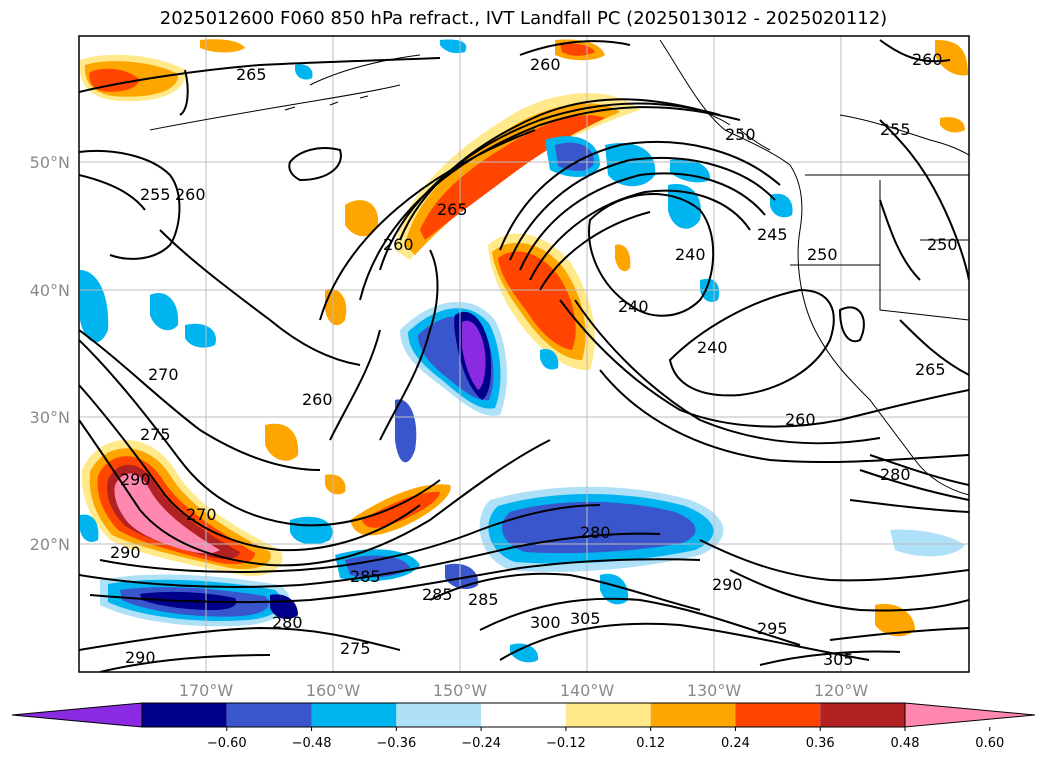  Describe the element at coordinates (312, 743) in the screenshot. I see `colorbar-label: −0.48` at that location.